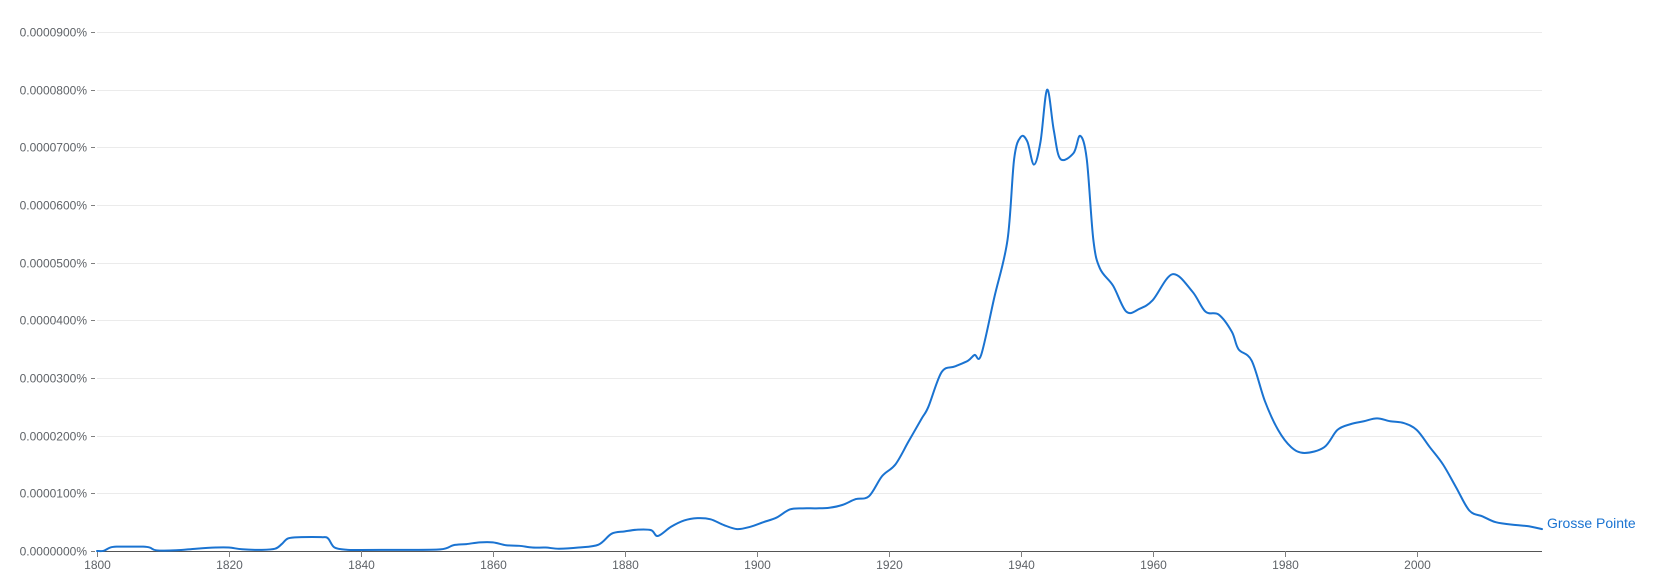 The image size is (1665, 583). What do you see at coordinates (54, 494) in the screenshot?
I see `y-tick-label: 0.0000100%` at bounding box center [54, 494].